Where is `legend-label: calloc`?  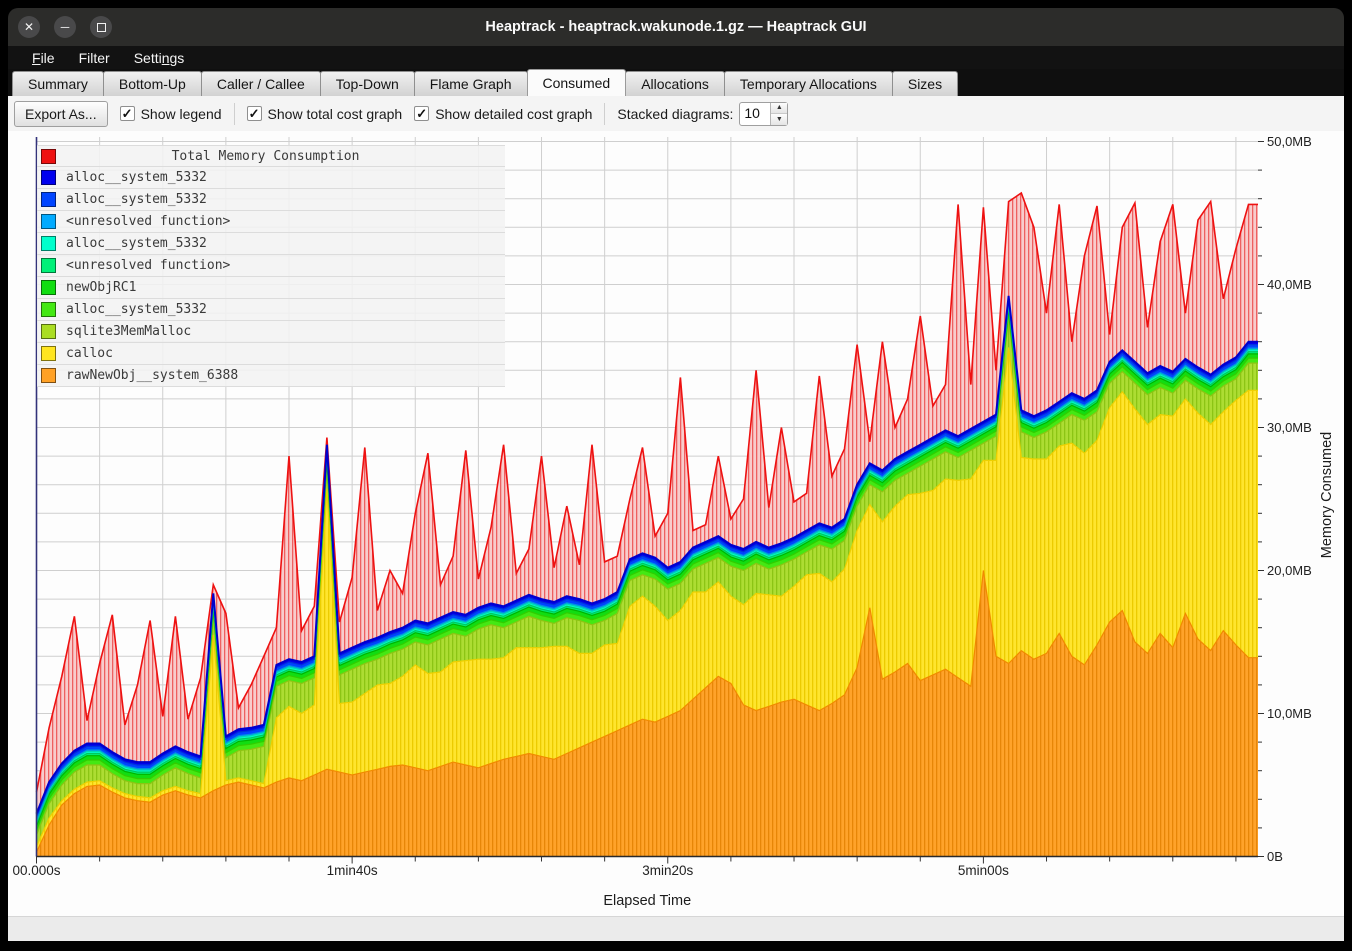 legend-label: calloc is located at coordinates (89, 353).